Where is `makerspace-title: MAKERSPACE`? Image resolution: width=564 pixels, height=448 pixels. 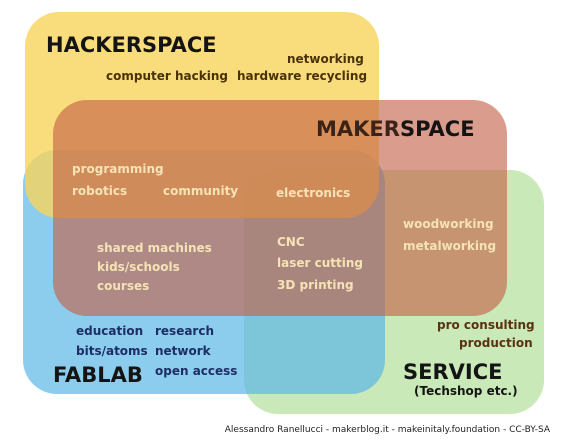 makerspace-title: MAKERSPACE is located at coordinates (395, 129).